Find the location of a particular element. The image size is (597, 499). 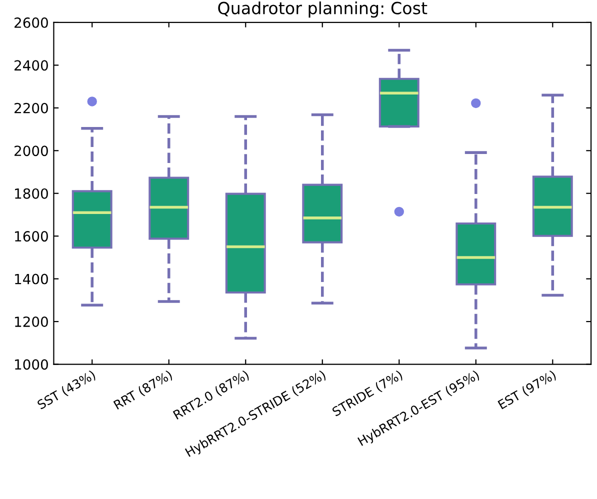

y-tick-label: 1200 is located at coordinates (31, 322).